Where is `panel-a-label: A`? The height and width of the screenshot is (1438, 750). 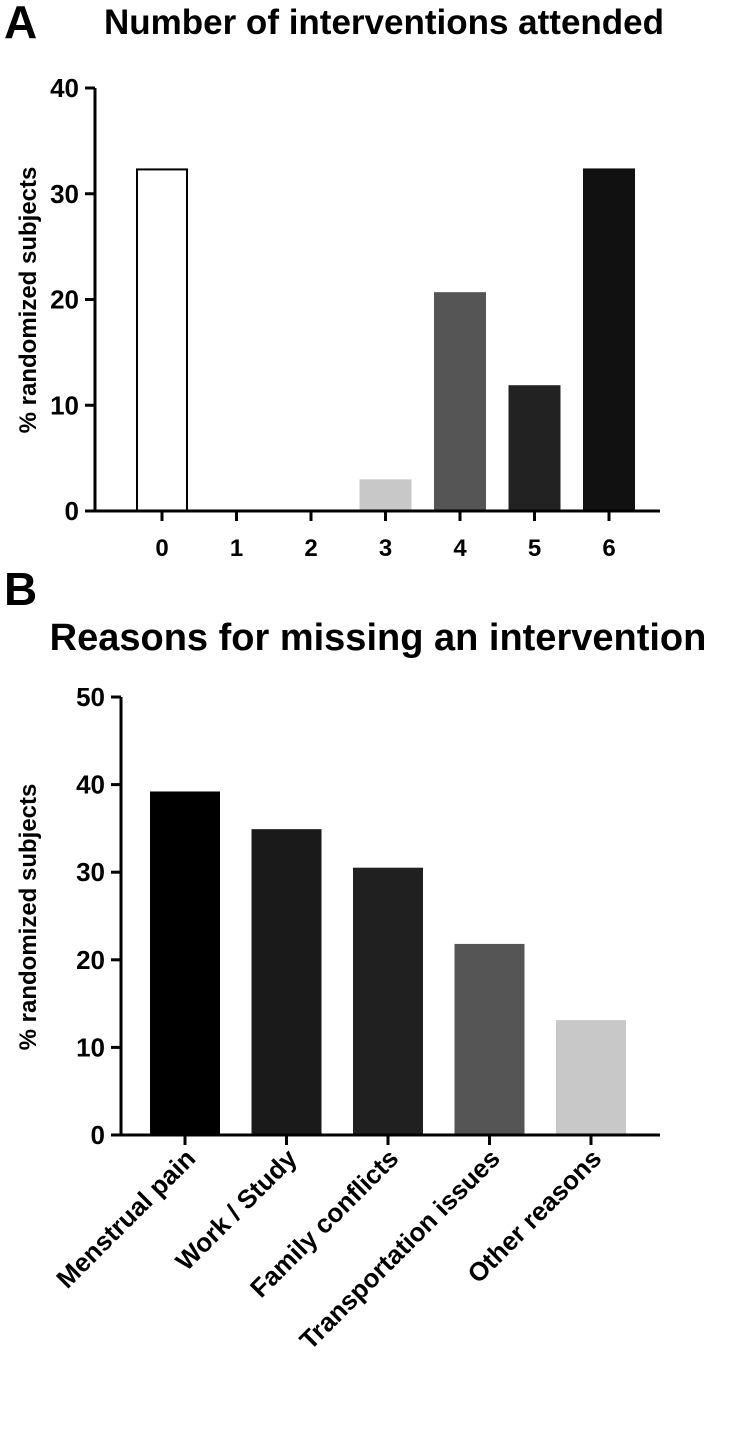
panel-a-label: A is located at coordinates (20, 24).